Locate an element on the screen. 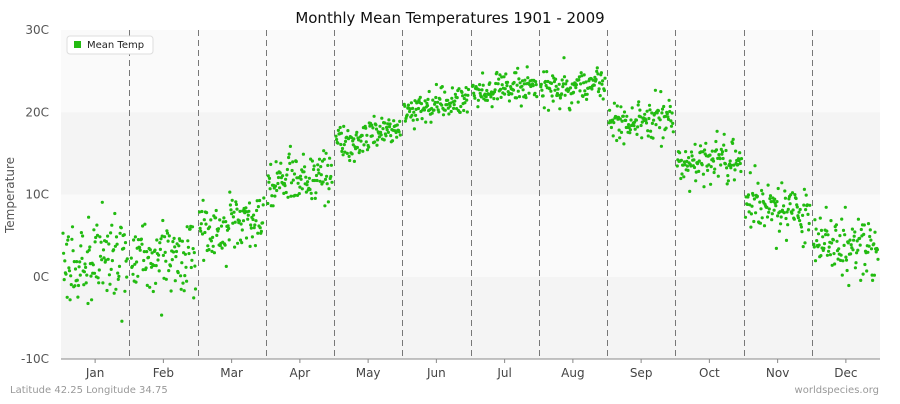  x-tick-label: Jan is located at coordinates (95, 373).